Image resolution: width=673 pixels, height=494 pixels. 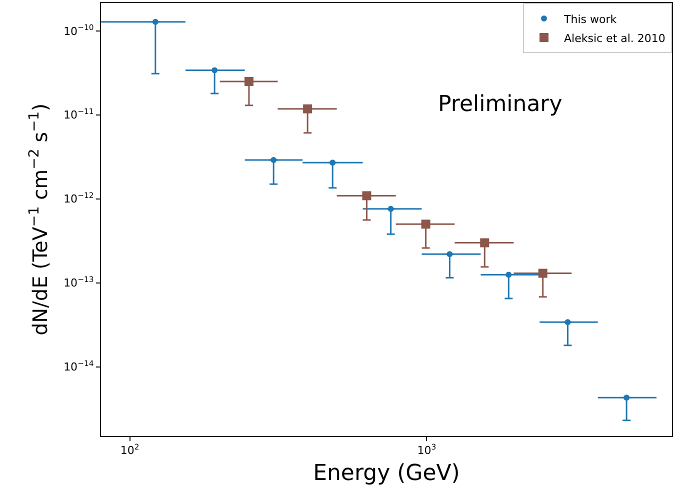 What do you see at coordinates (79, 198) in the screenshot?
I see `y-tick-label: 10$^{−12}$` at bounding box center [79, 198].